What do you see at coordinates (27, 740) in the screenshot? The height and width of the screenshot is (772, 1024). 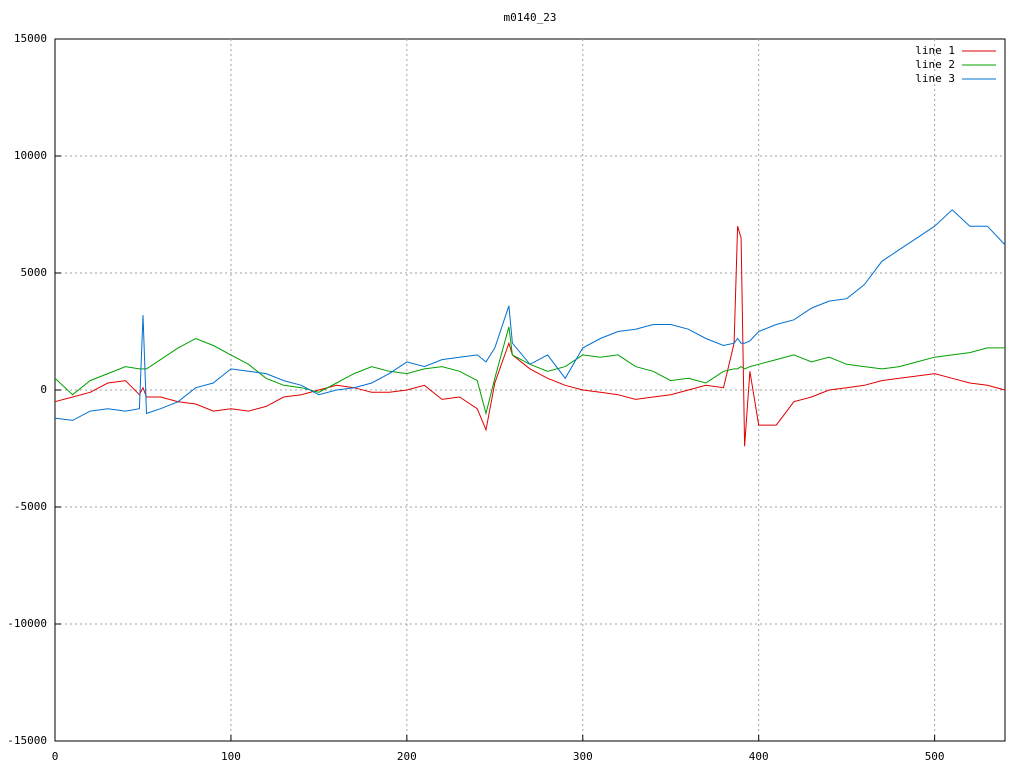 I see `y-tick-label: -15000` at bounding box center [27, 740].